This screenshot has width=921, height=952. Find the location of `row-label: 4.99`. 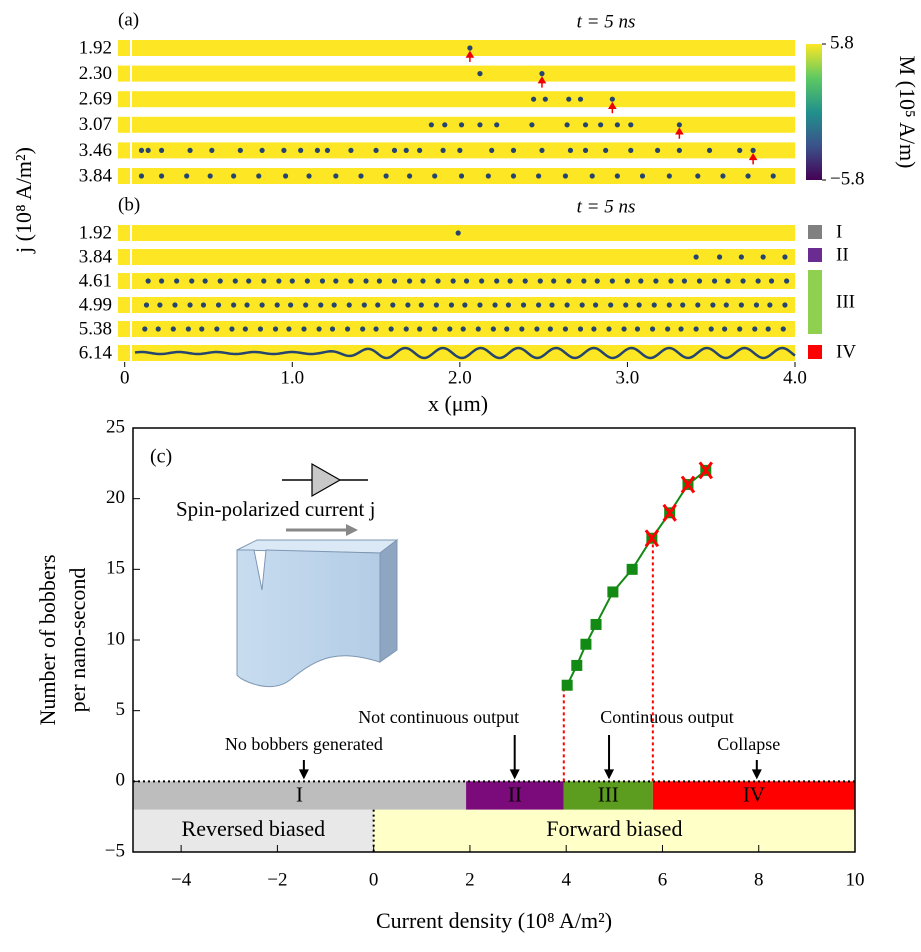

row-label: 4.99 is located at coordinates (95, 304).